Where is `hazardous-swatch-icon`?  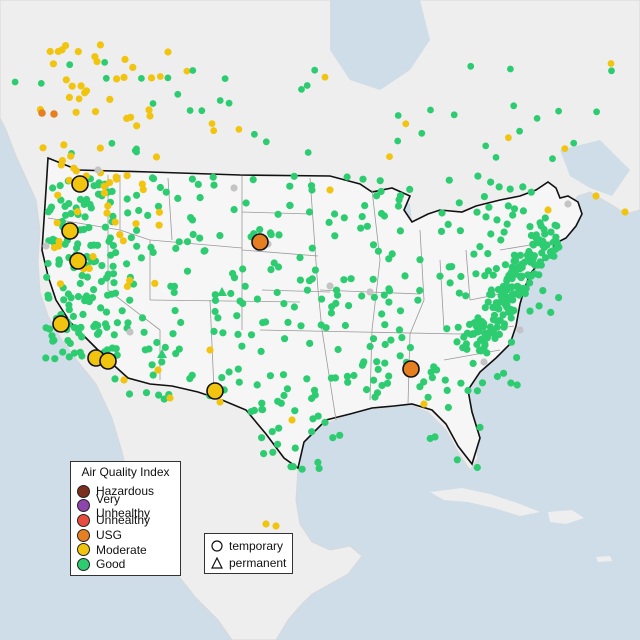 hazardous-swatch-icon is located at coordinates (83, 491).